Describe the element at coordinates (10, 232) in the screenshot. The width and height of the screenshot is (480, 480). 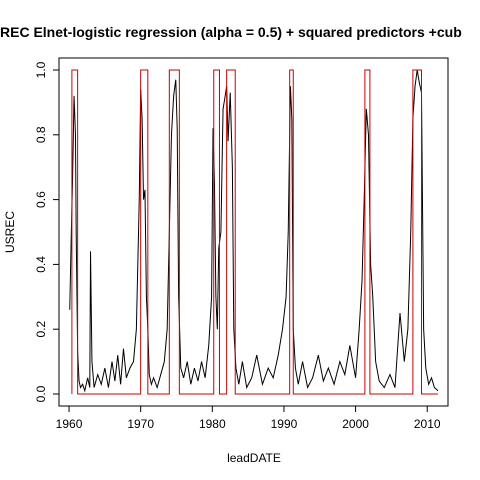
I see `y-axis-label: USREC` at that location.